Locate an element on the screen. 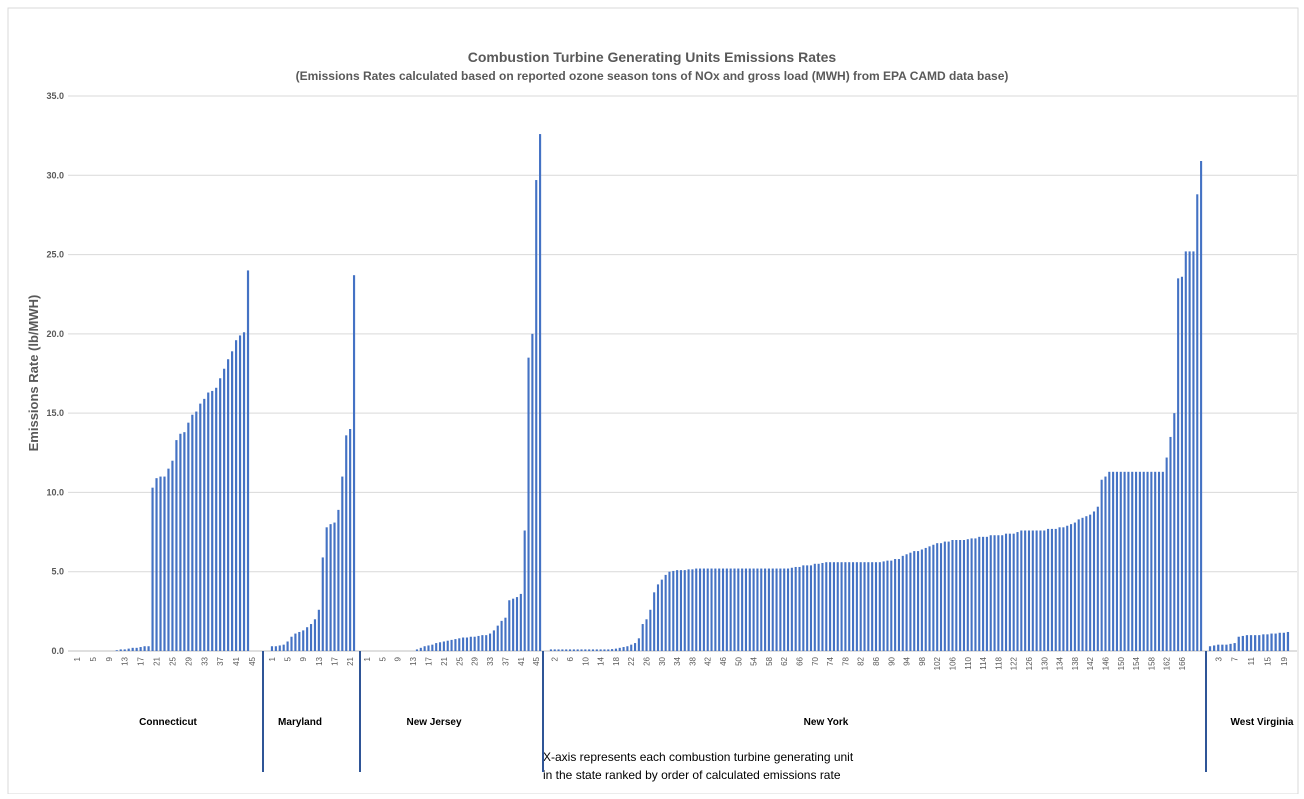 The height and width of the screenshot is (799, 1304). y-tick-label: 25.0 is located at coordinates (55, 255).